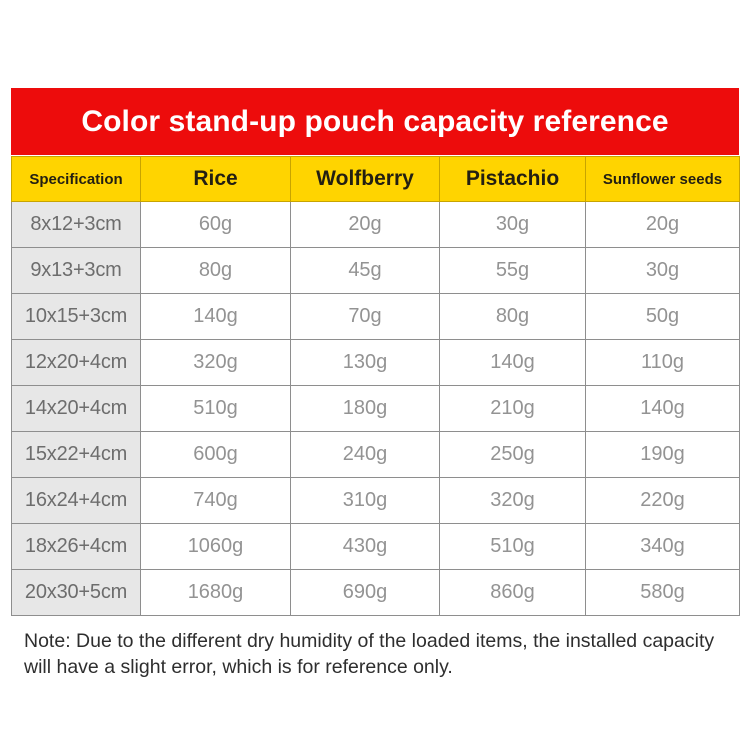 This screenshot has height=750, width=750. I want to click on column-header-pistachio: Pistachio, so click(512, 179).